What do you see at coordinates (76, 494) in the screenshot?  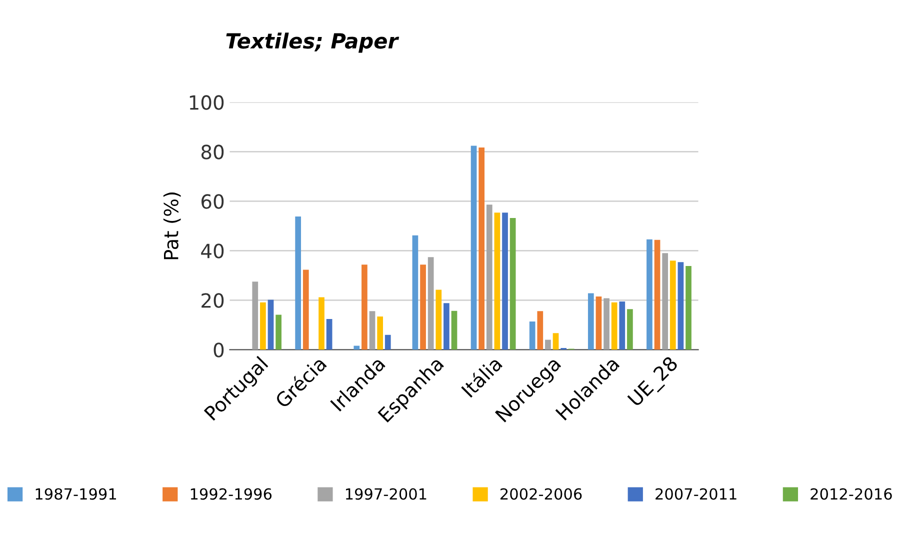 I see `legend-label: 1987-1991` at bounding box center [76, 494].